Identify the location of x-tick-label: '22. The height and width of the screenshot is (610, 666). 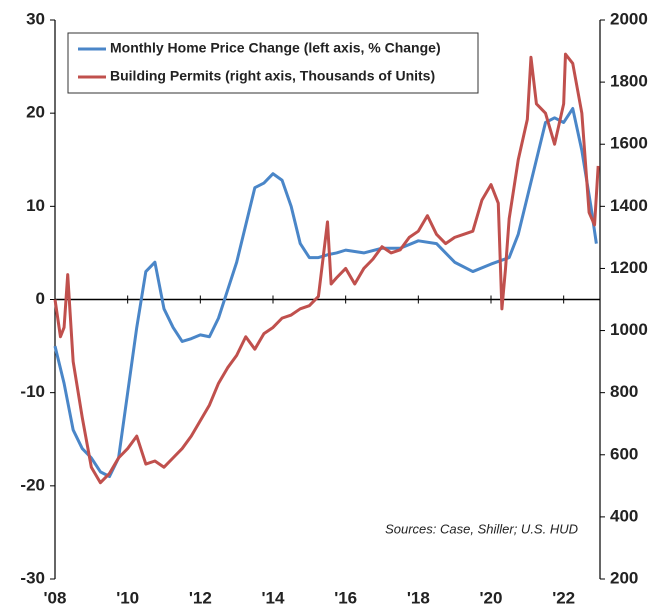
(563, 597).